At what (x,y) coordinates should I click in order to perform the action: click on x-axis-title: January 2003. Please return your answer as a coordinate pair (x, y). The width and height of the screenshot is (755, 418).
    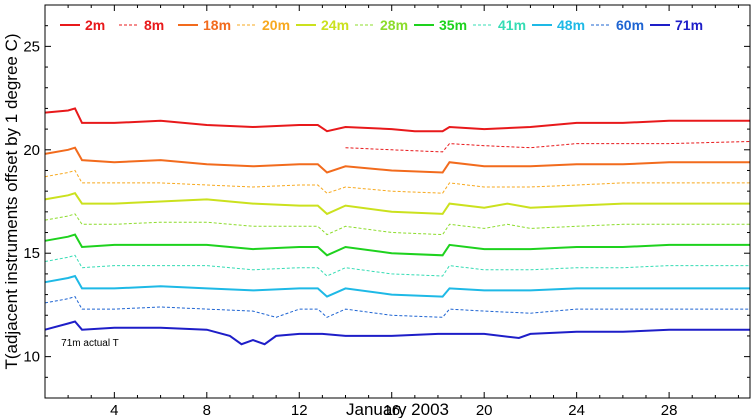
    Looking at the image, I should click on (397, 409).